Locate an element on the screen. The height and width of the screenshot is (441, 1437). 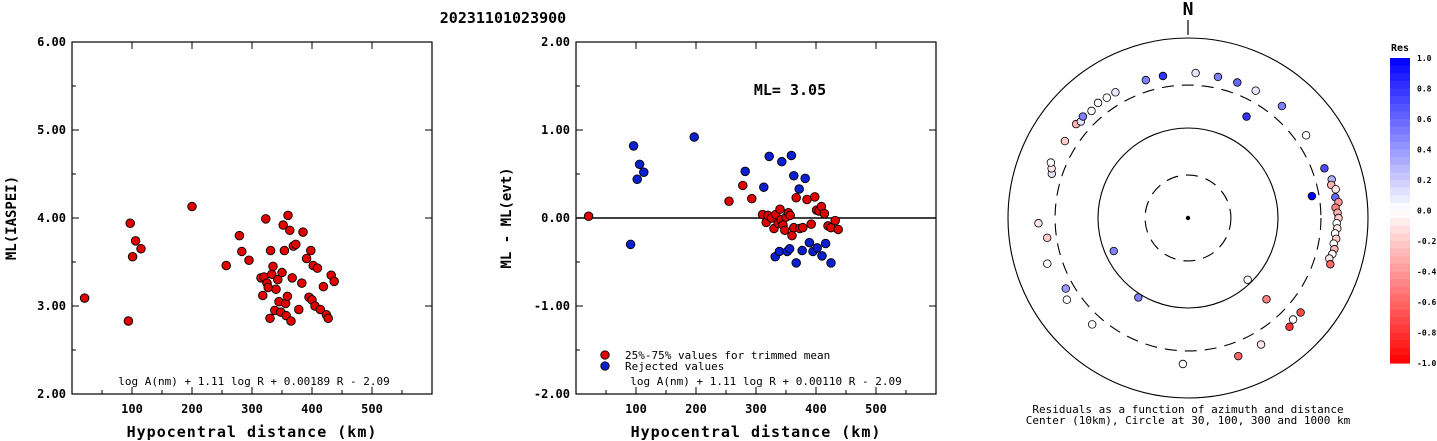
y-tick-label: 3.00 is located at coordinates (51, 306).